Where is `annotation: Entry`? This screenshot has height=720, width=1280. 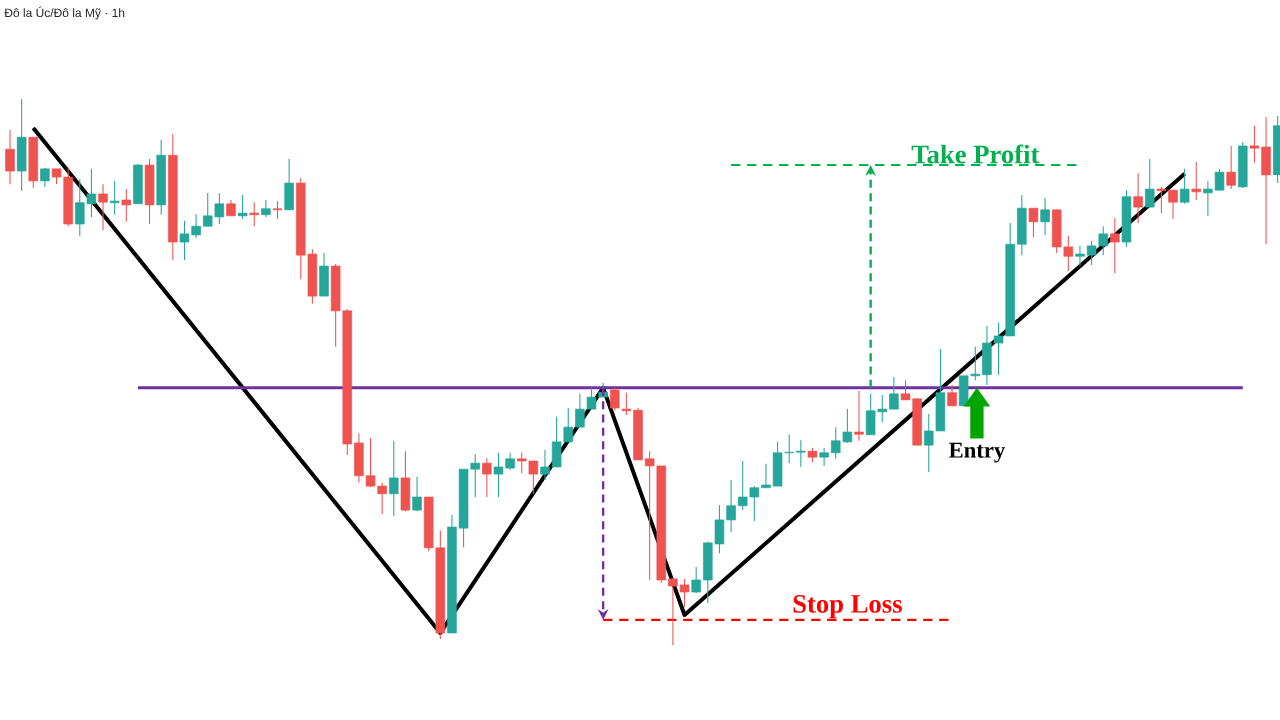
annotation: Entry is located at coordinates (977, 452).